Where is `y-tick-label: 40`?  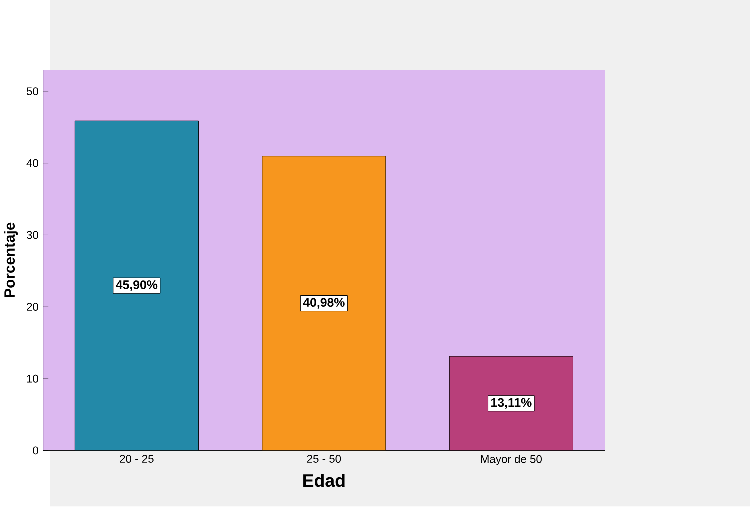
y-tick-label: 40 is located at coordinates (32, 164).